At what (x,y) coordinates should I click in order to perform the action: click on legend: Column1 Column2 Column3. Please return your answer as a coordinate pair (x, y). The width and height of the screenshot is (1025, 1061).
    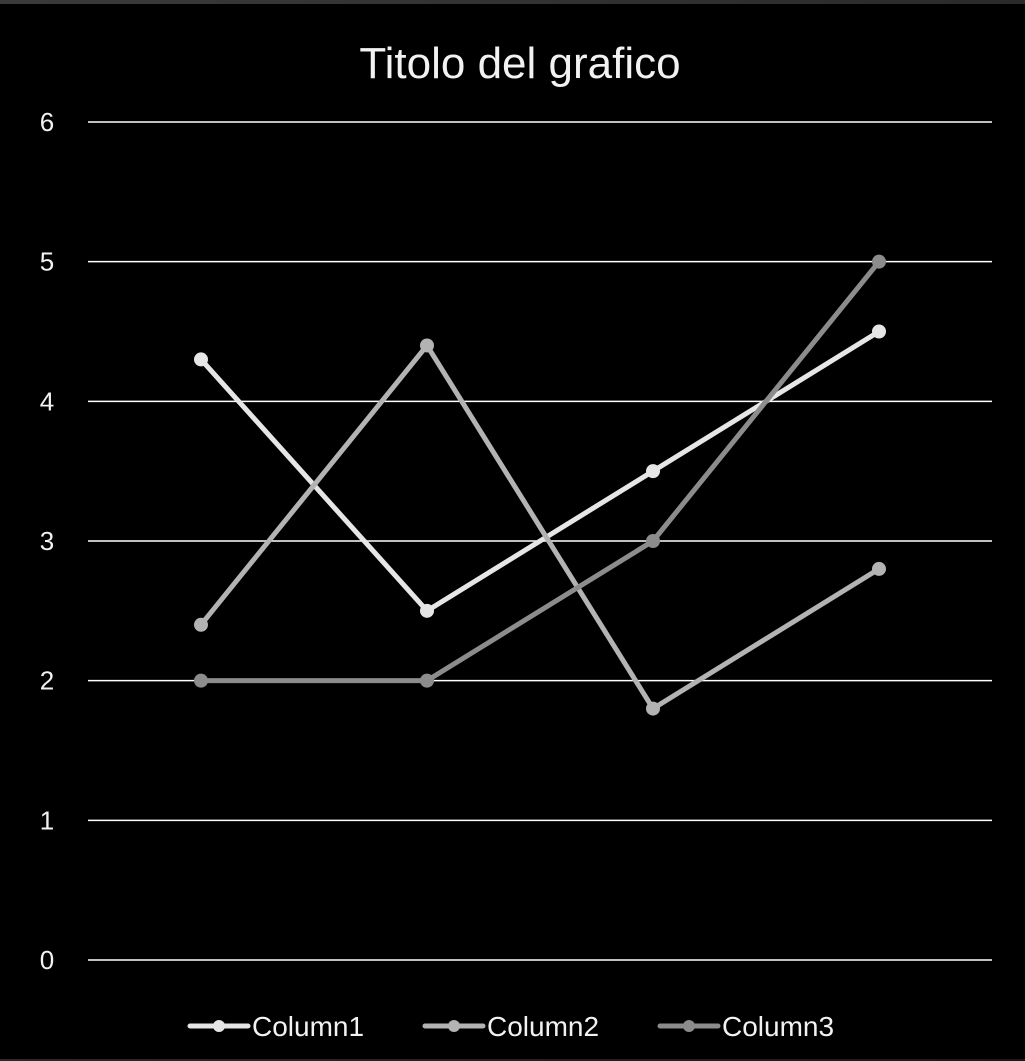
    Looking at the image, I should click on (510, 1026).